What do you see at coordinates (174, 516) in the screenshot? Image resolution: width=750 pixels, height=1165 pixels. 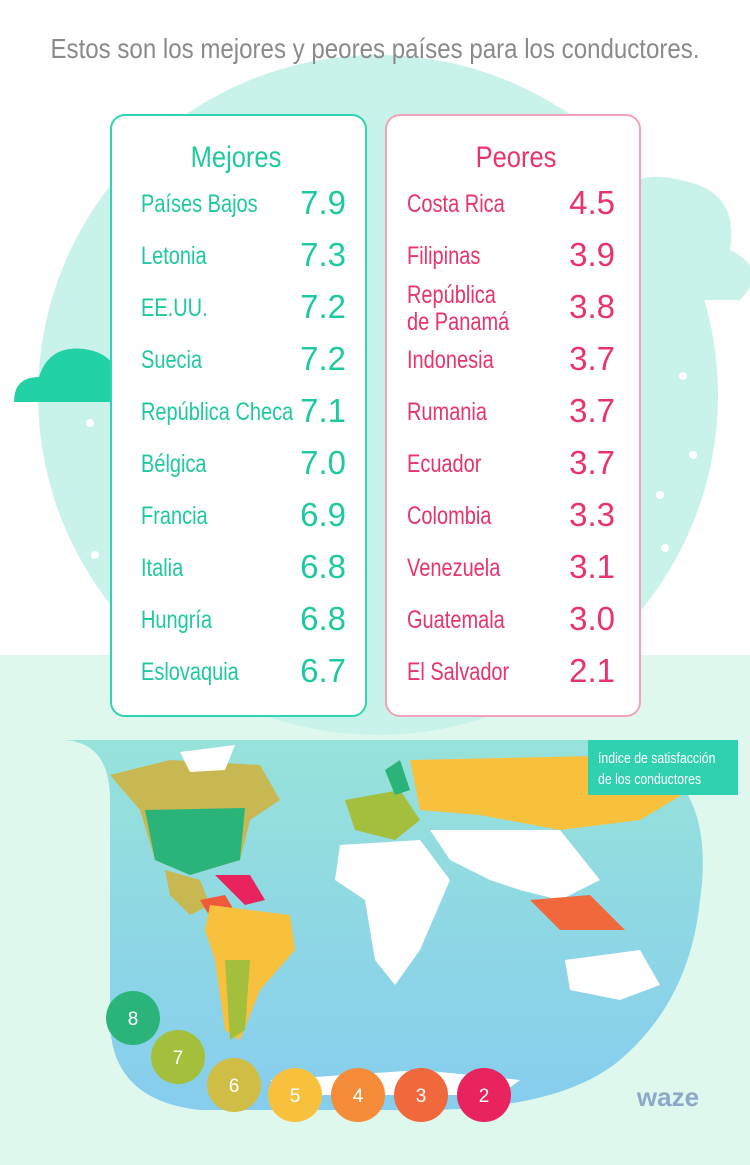 I see `country-name: Francia` at bounding box center [174, 516].